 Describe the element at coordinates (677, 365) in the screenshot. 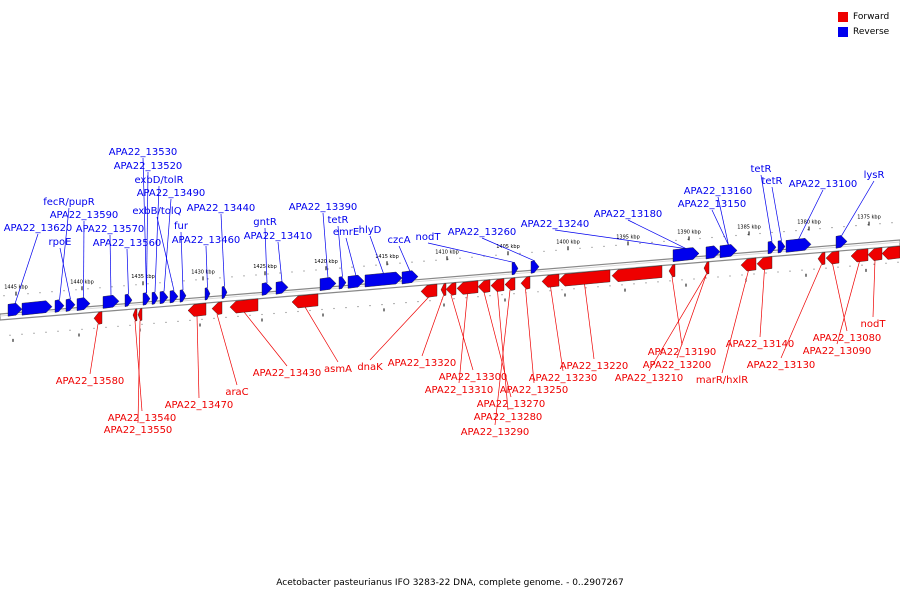

I see `gene-label: APA22_13200` at that location.